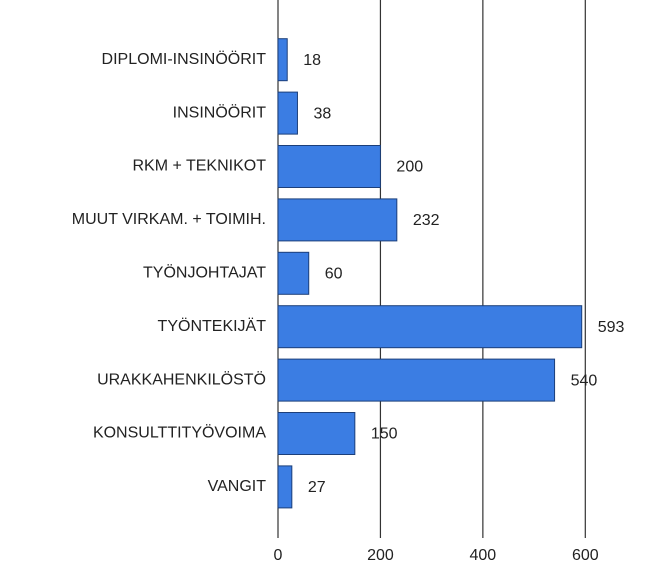 This screenshot has height=569, width=659. Describe the element at coordinates (312, 60) in the screenshot. I see `value-label: 18` at that location.